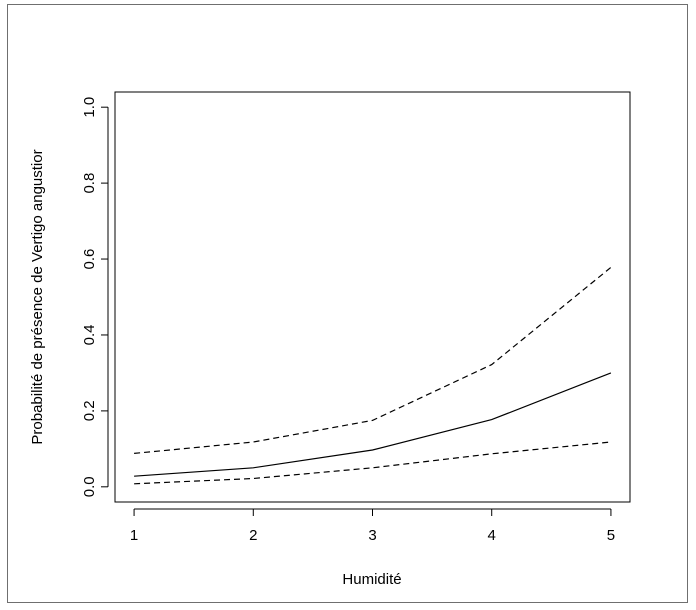  What do you see at coordinates (372, 526) in the screenshot?
I see `x-axis: 1 2 3 4 5` at bounding box center [372, 526].